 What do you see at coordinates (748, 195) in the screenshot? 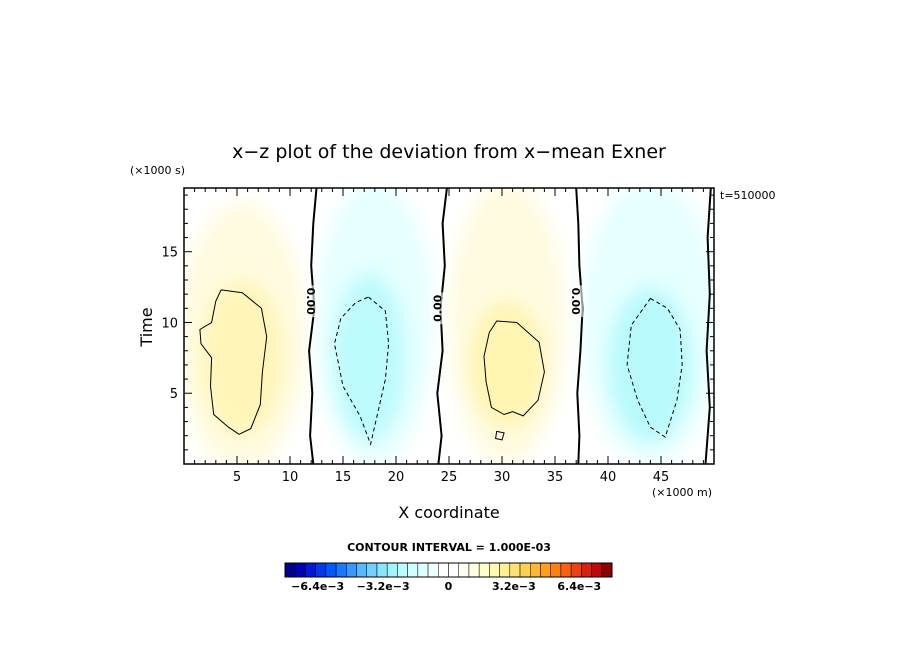
I see `time-label: t=510000` at bounding box center [748, 195].